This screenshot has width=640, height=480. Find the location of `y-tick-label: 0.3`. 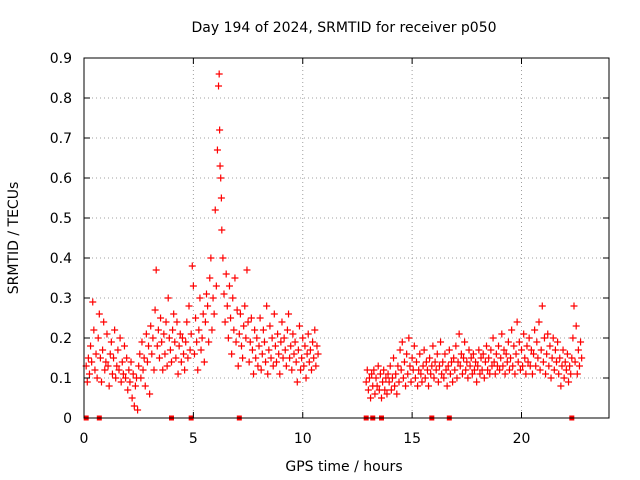

y-tick-label: 0.3 is located at coordinates (61, 299).